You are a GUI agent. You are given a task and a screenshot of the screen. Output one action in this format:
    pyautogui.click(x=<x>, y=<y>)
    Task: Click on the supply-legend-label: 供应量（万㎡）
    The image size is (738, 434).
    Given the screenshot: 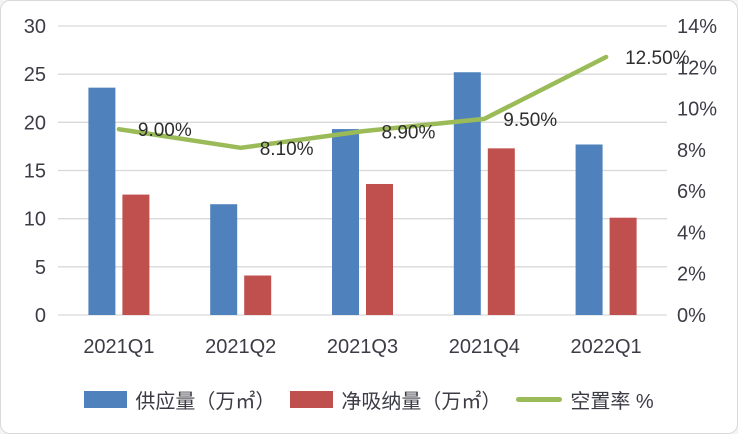 What is the action you would take?
    pyautogui.click(x=205, y=401)
    